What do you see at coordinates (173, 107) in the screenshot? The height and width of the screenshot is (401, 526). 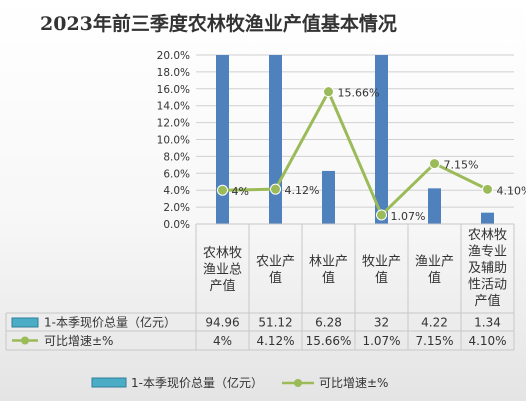 I see `y-tick-label: 14.0%` at bounding box center [173, 107].